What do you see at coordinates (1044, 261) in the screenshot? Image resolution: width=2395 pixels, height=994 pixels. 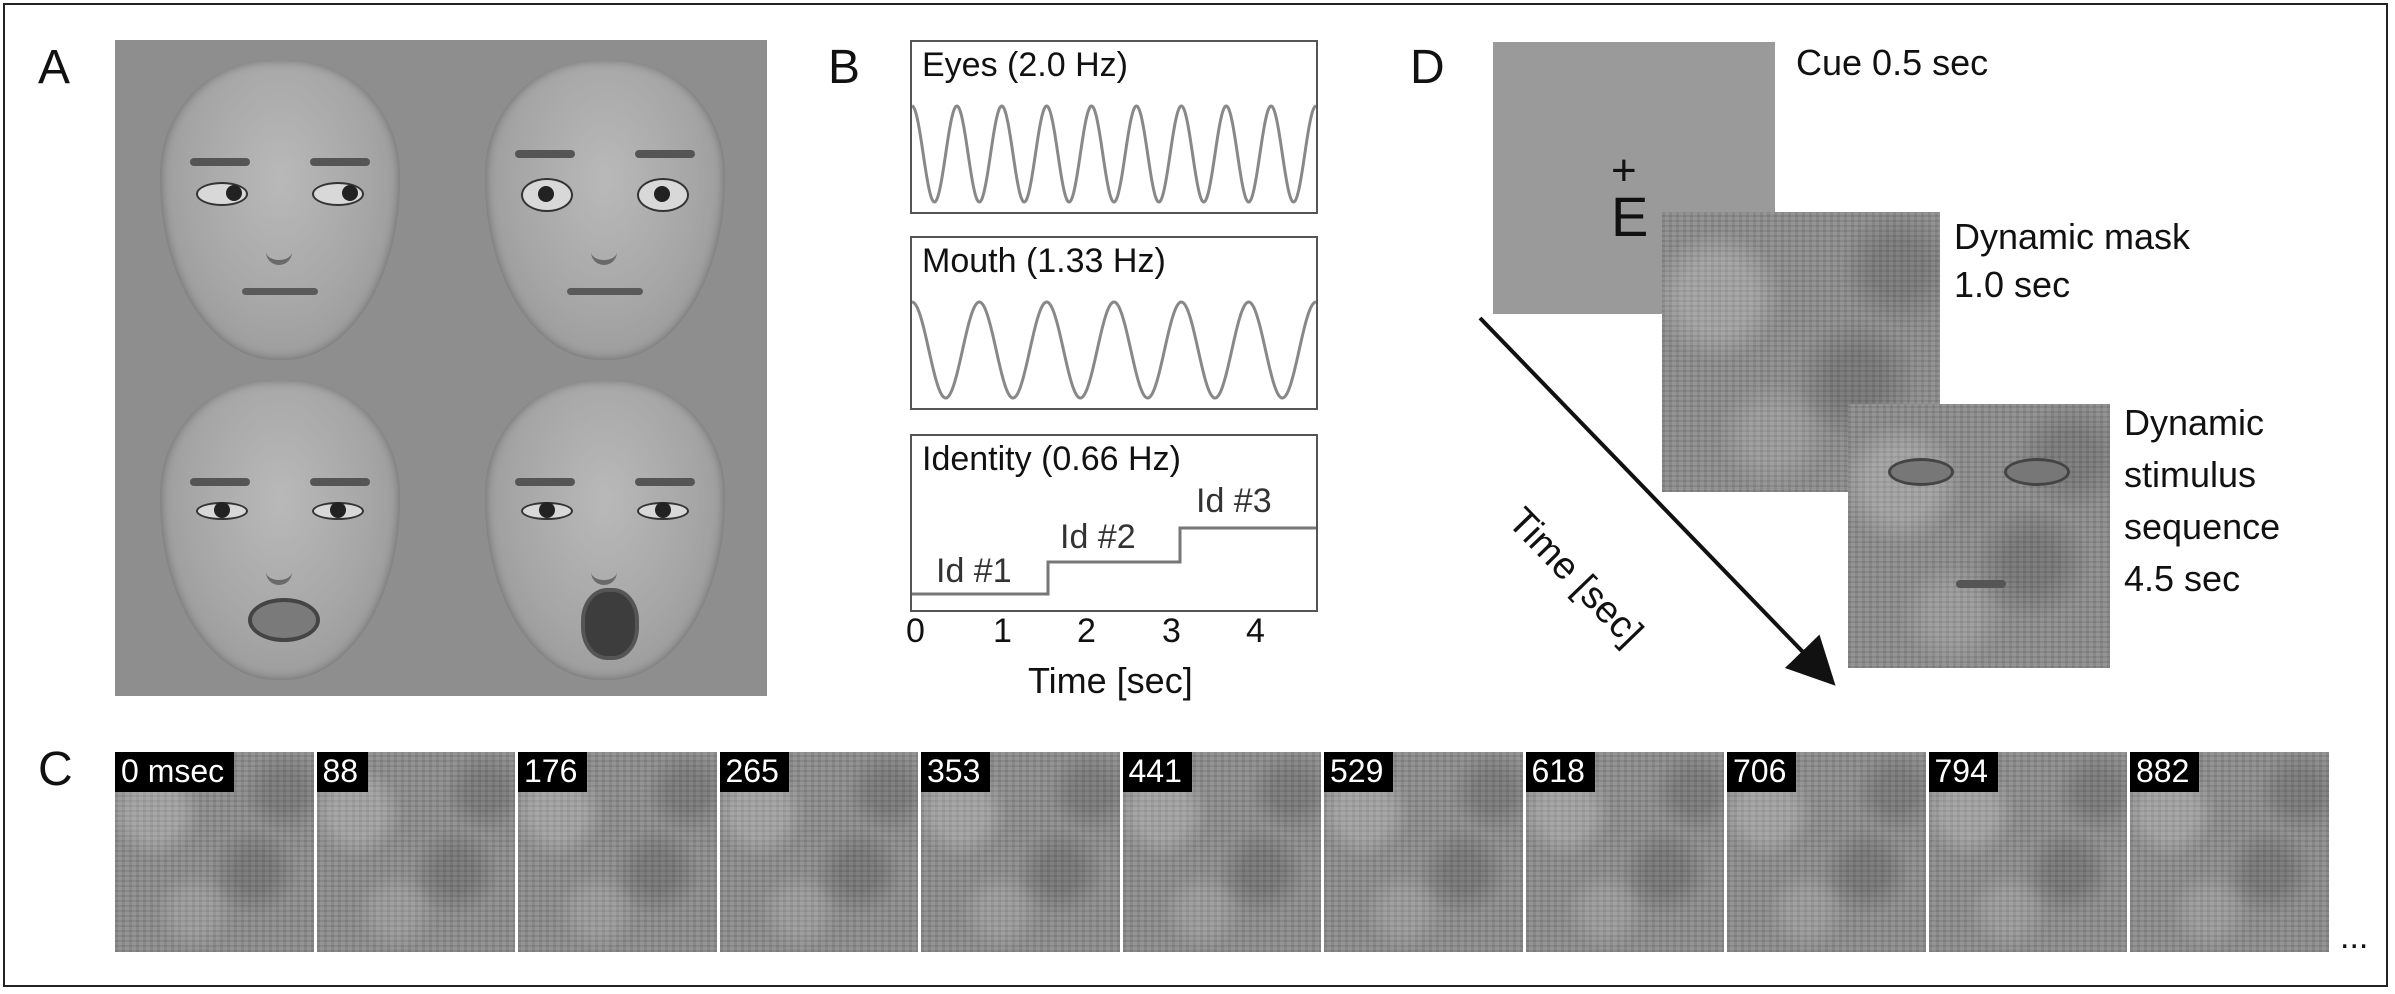 I see `mouth-waveform-title: Mouth (1.33 Hz)` at bounding box center [1044, 261].